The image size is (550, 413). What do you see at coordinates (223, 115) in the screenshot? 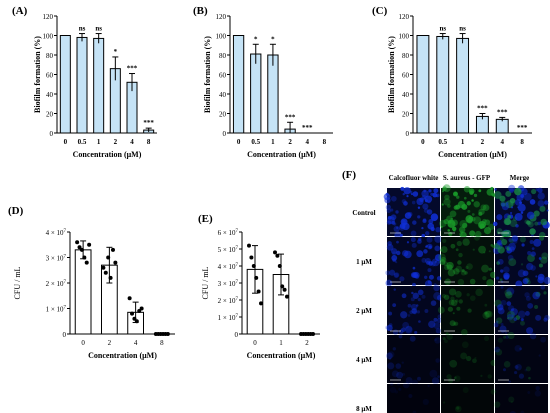
I see `y-tick-label: 20` at bounding box center [223, 115].